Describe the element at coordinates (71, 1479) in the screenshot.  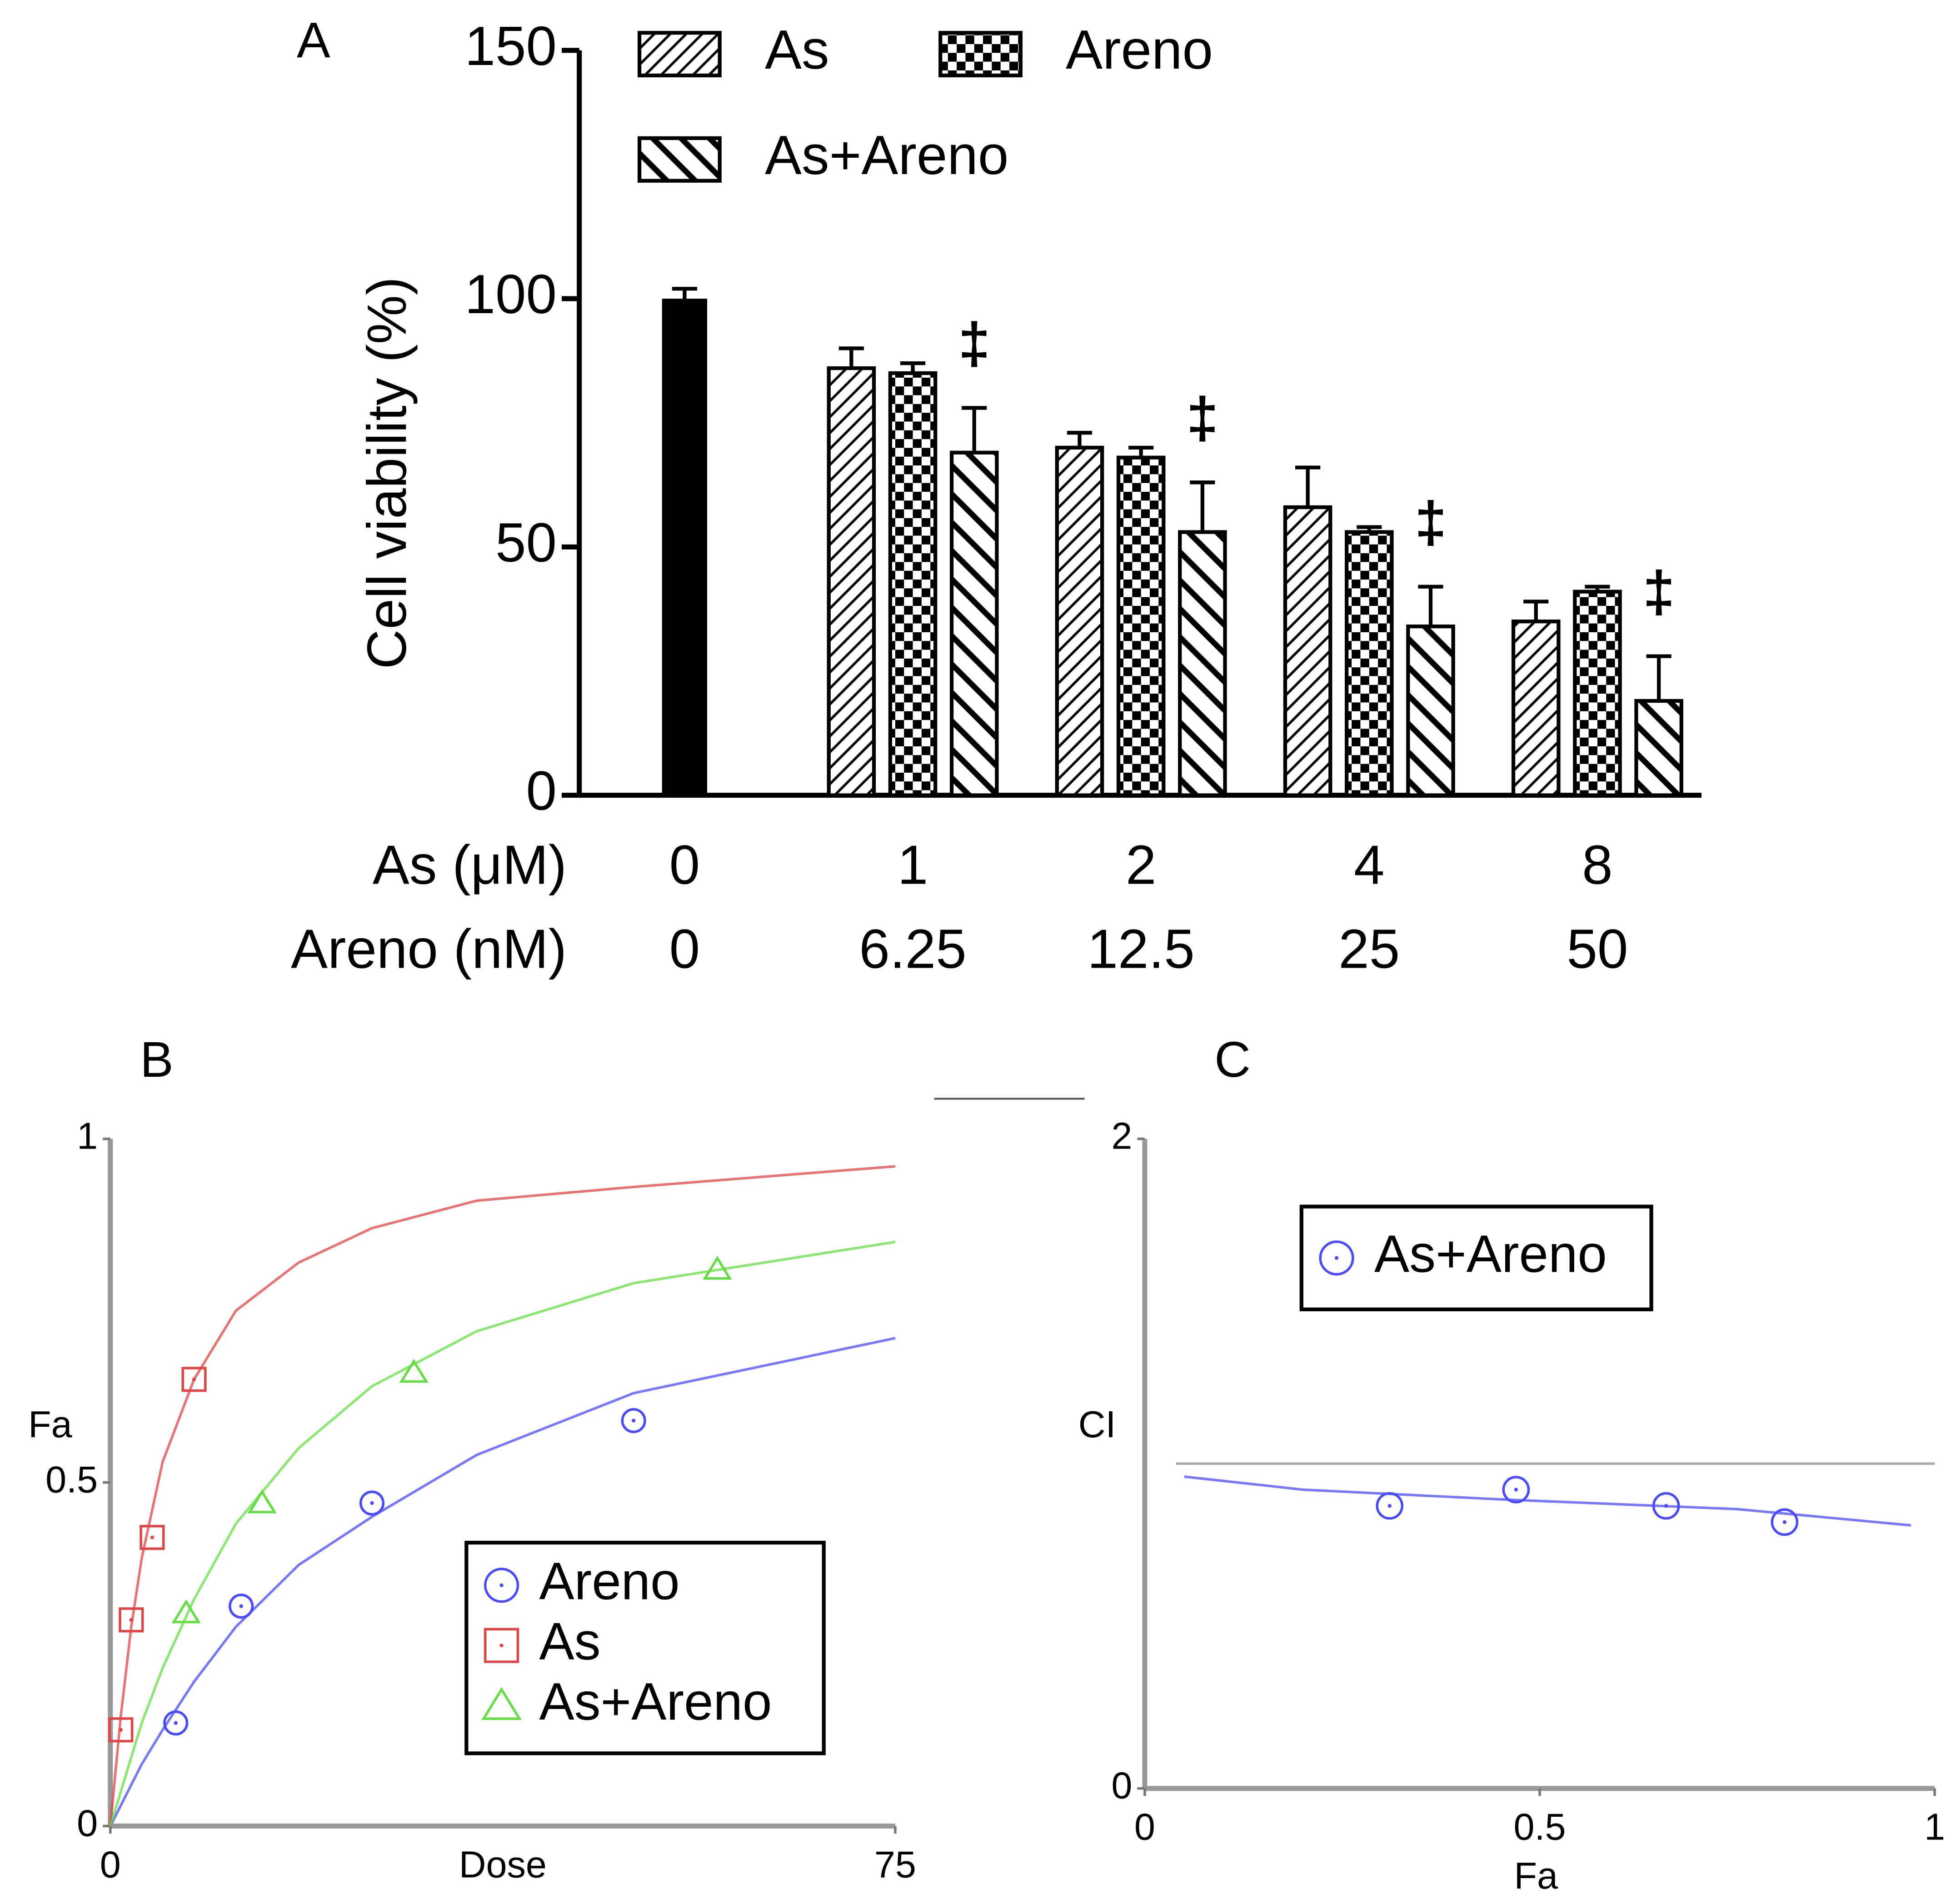
I see `y-tick-label: 0.5` at that location.